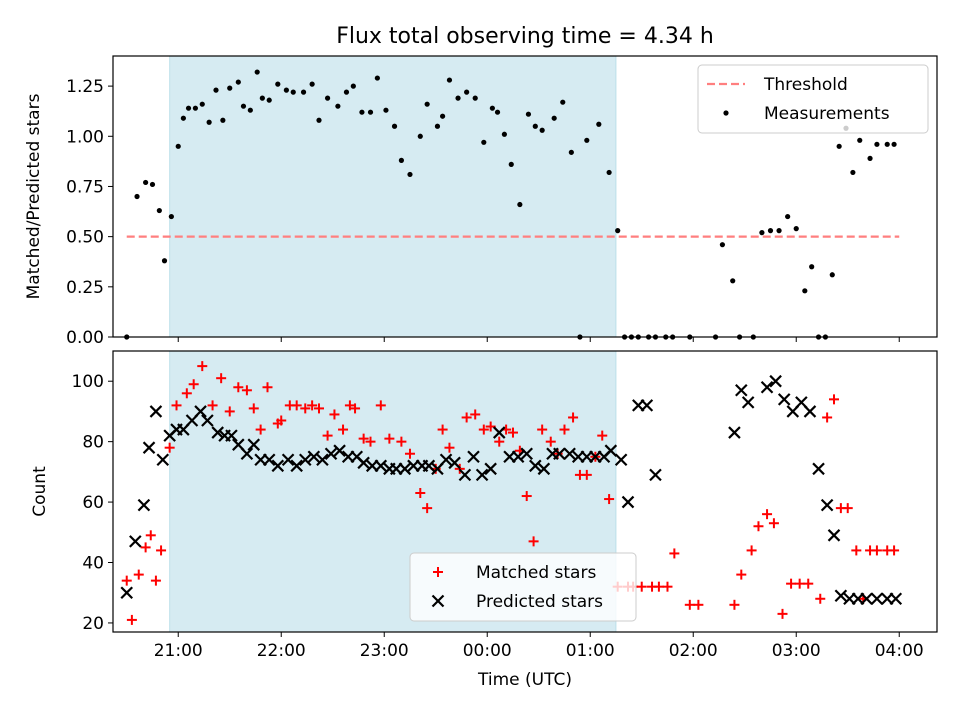 This screenshot has height=720, width=960. What do you see at coordinates (40, 491) in the screenshot?
I see `bottom-panel-y-axis-label: Count` at bounding box center [40, 491].